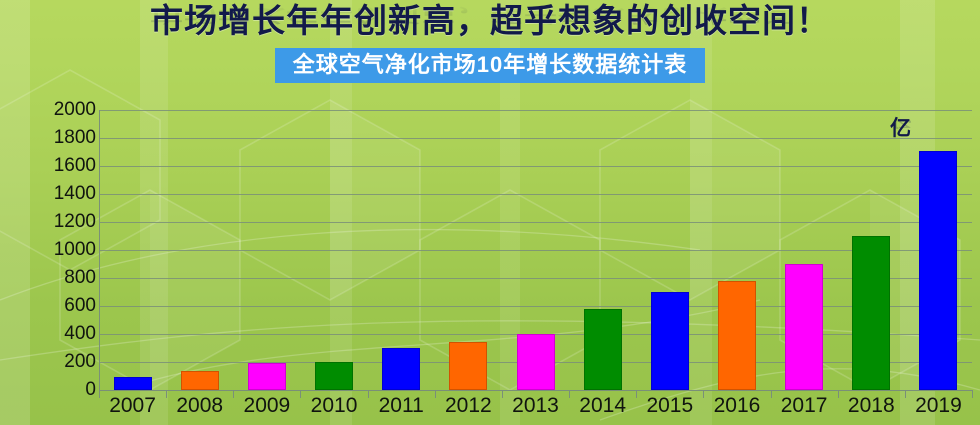 This screenshot has width=980, height=425. I want to click on y-tick-label: 400, so click(80, 333).